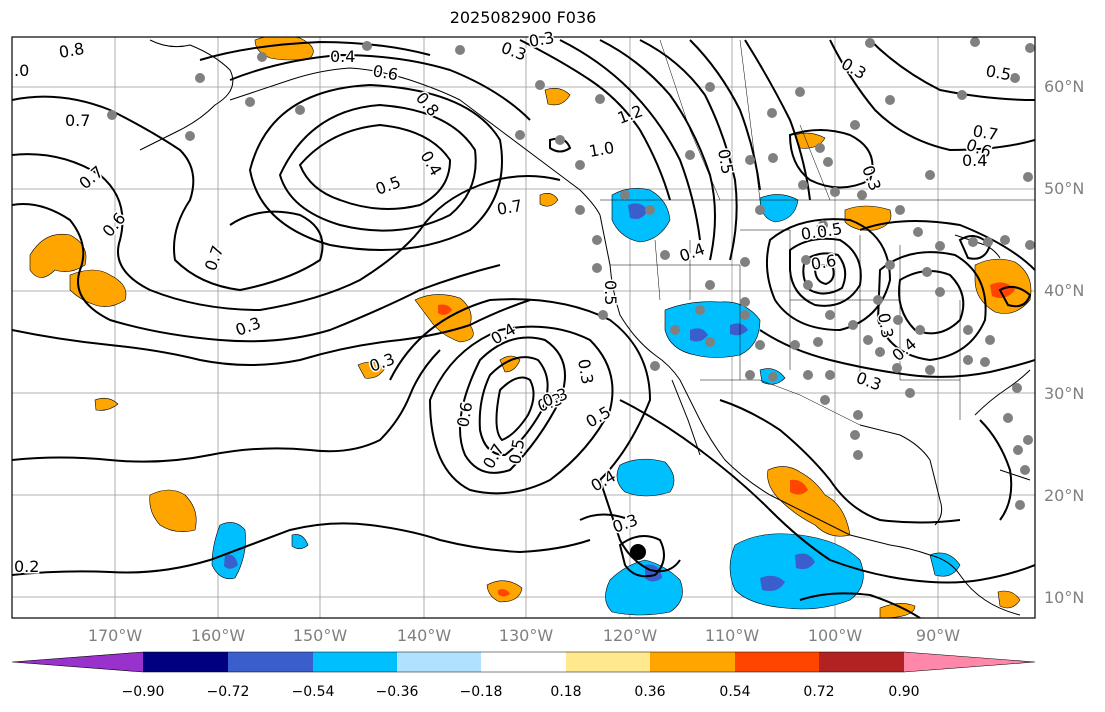 The height and width of the screenshot is (712, 1105). Describe the element at coordinates (320, 635) in the screenshot. I see `lon-label-150w: 150°W` at that location.